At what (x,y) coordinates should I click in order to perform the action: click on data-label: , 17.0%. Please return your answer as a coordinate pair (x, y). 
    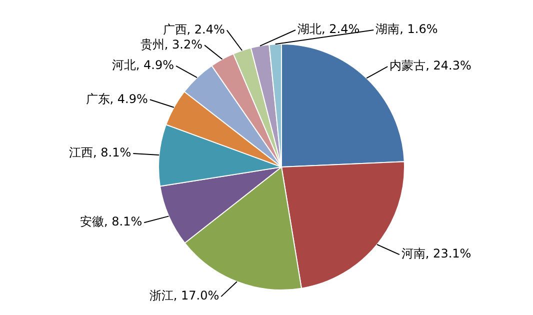
    Looking at the image, I should click on (196, 295).